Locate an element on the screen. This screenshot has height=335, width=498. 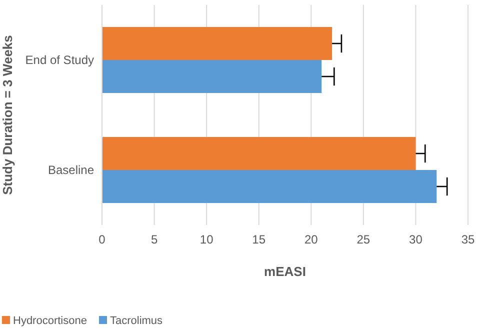
x-tick-label: 5 is located at coordinates (154, 239).